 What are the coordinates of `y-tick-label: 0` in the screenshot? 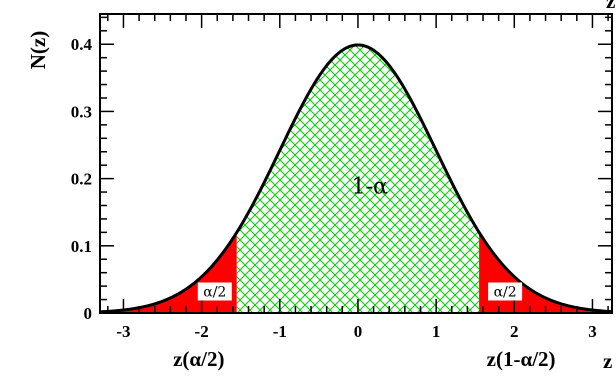 It's located at (88, 313).